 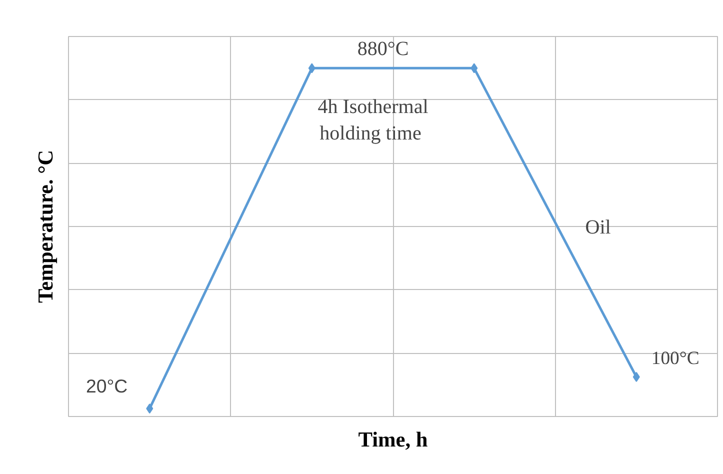 What do you see at coordinates (107, 386) in the screenshot?
I see `data-label: 20°C` at bounding box center [107, 386].